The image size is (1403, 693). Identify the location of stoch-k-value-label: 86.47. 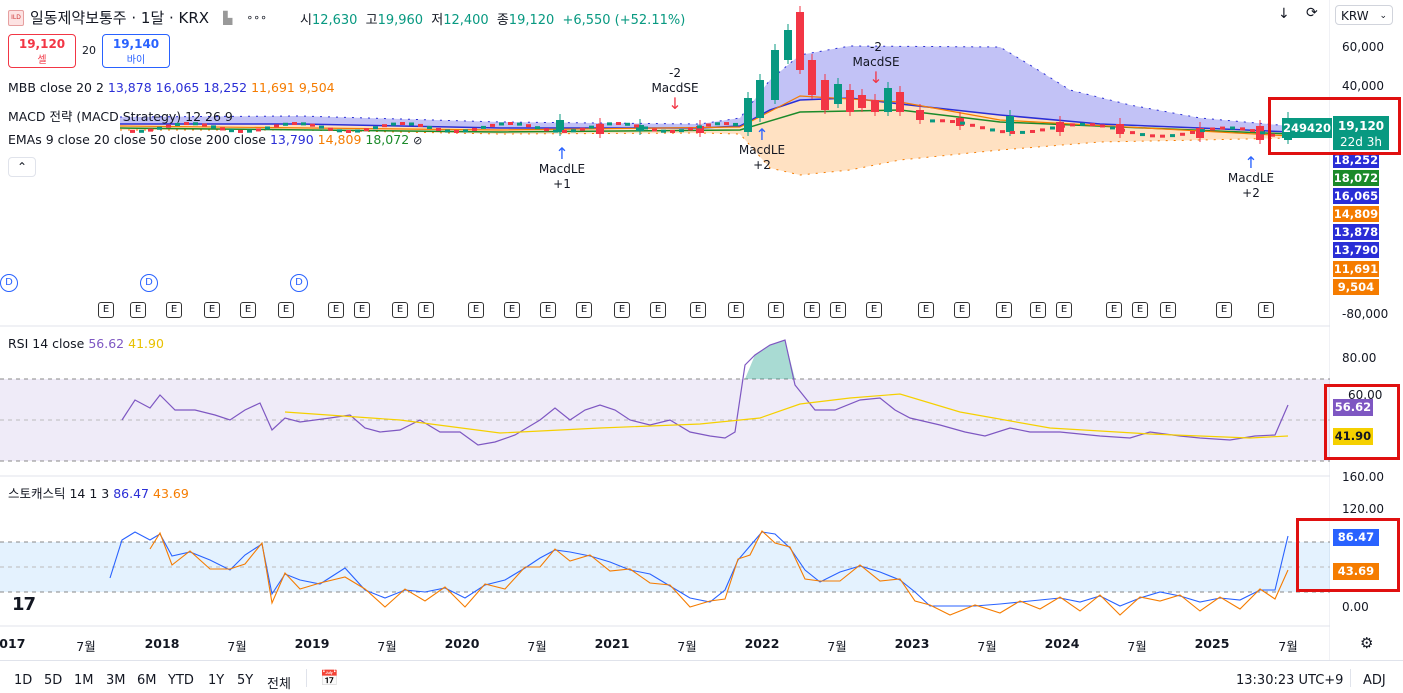
(1356, 537).